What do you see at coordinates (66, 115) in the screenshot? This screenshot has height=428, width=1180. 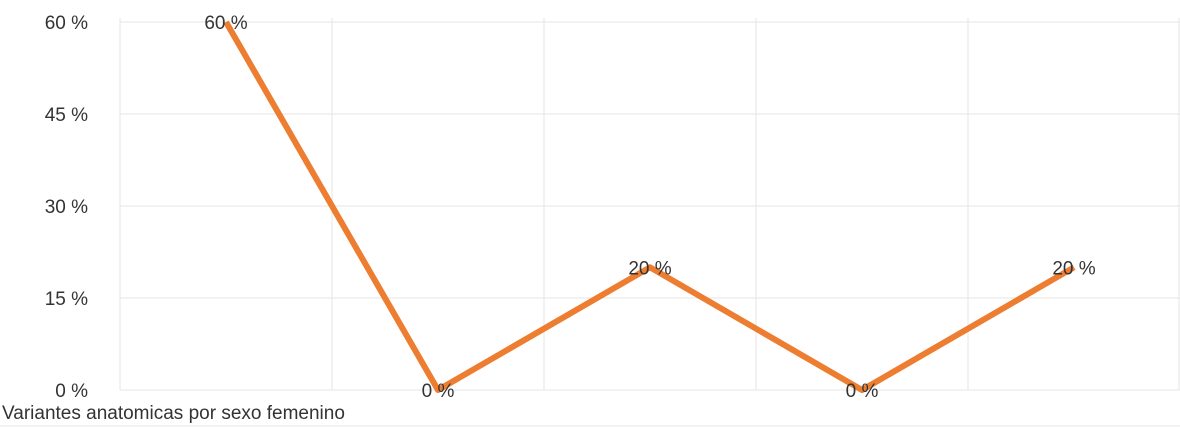 I see `y-tick-label: 45 %` at bounding box center [66, 115].